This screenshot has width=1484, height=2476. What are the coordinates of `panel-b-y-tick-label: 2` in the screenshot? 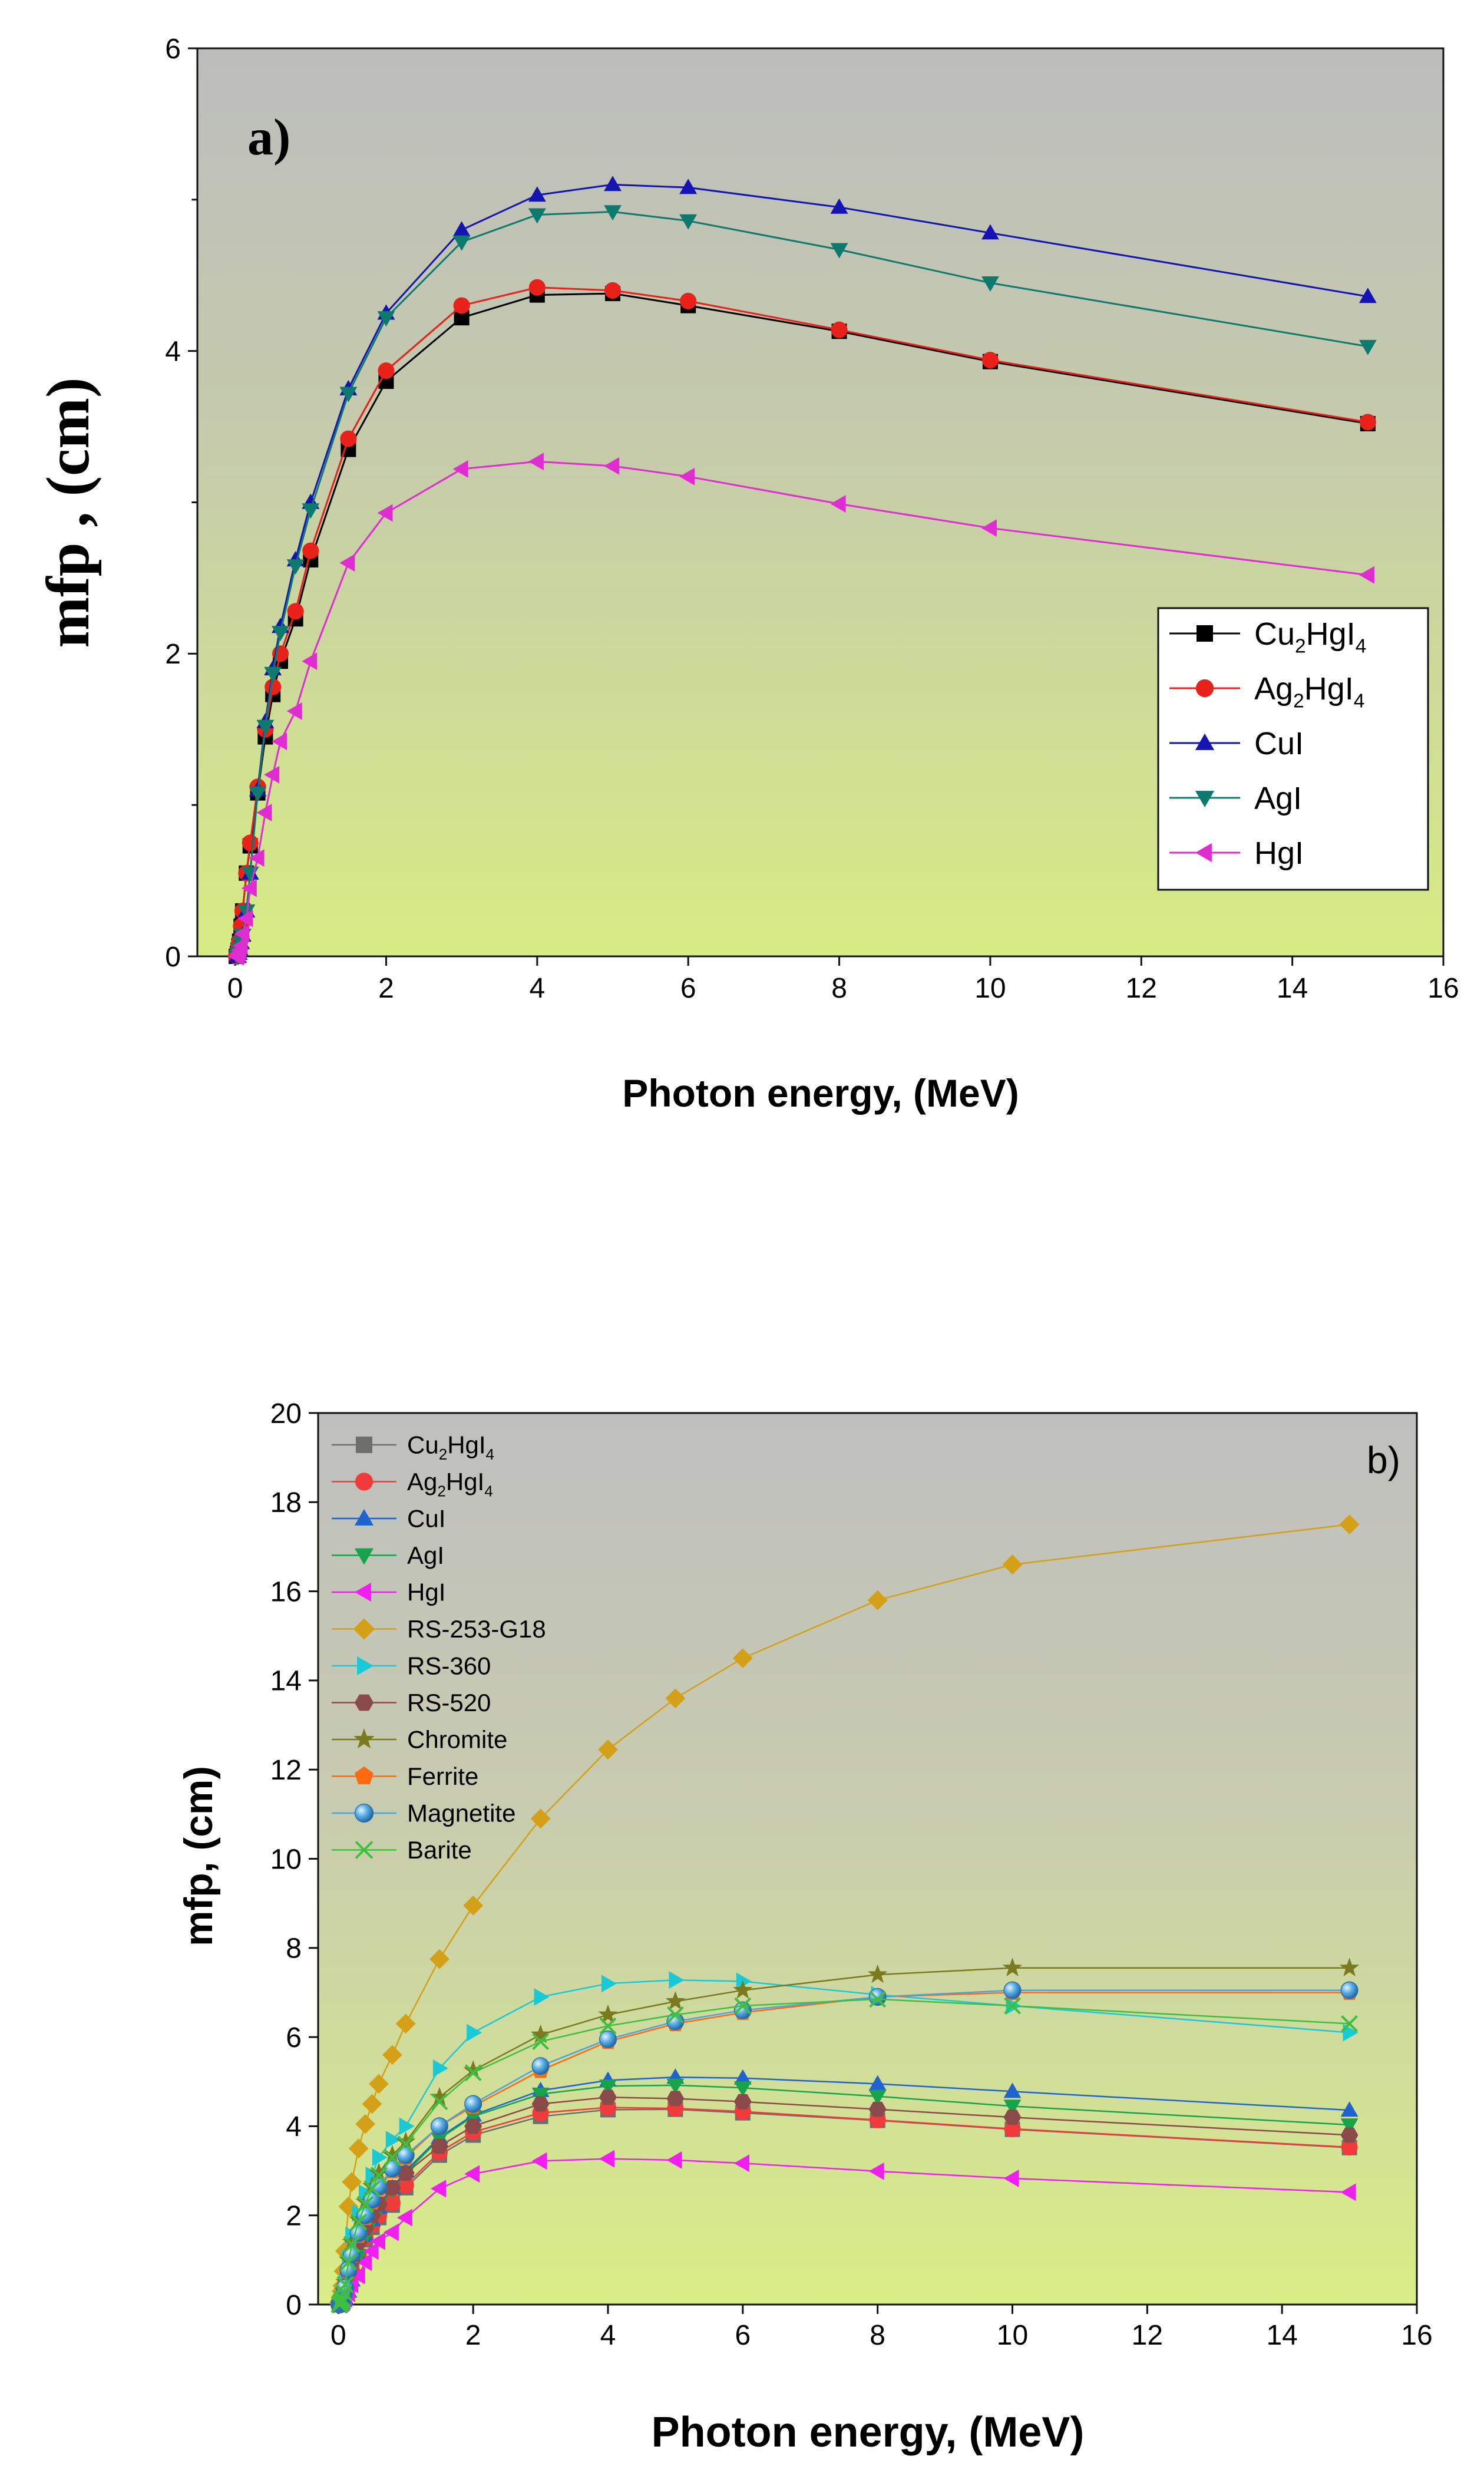 It's located at (294, 2216).